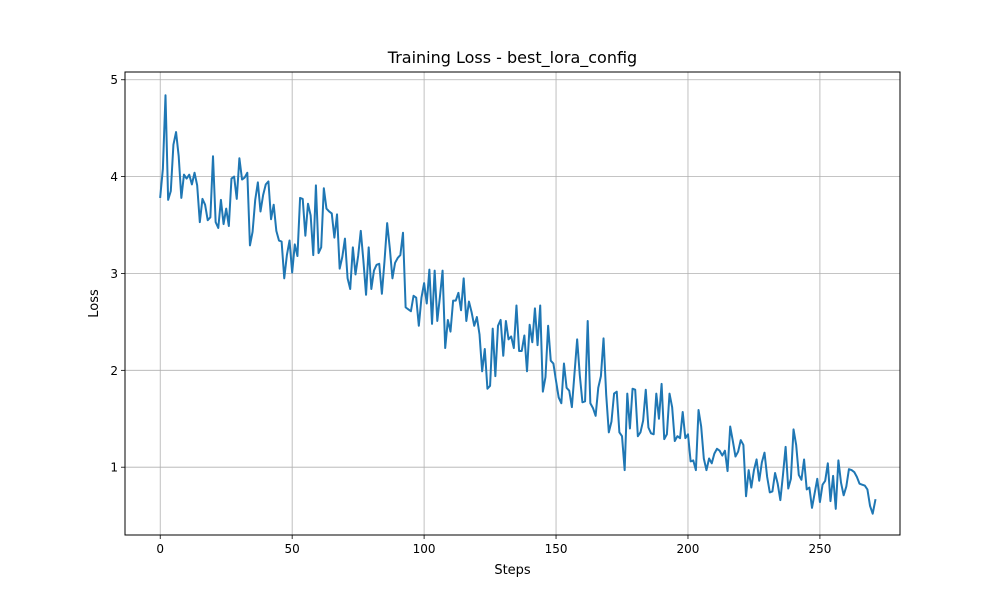 Image resolution: width=1000 pixels, height=600 pixels. Describe the element at coordinates (292, 549) in the screenshot. I see `x-tick-label: 50` at that location.